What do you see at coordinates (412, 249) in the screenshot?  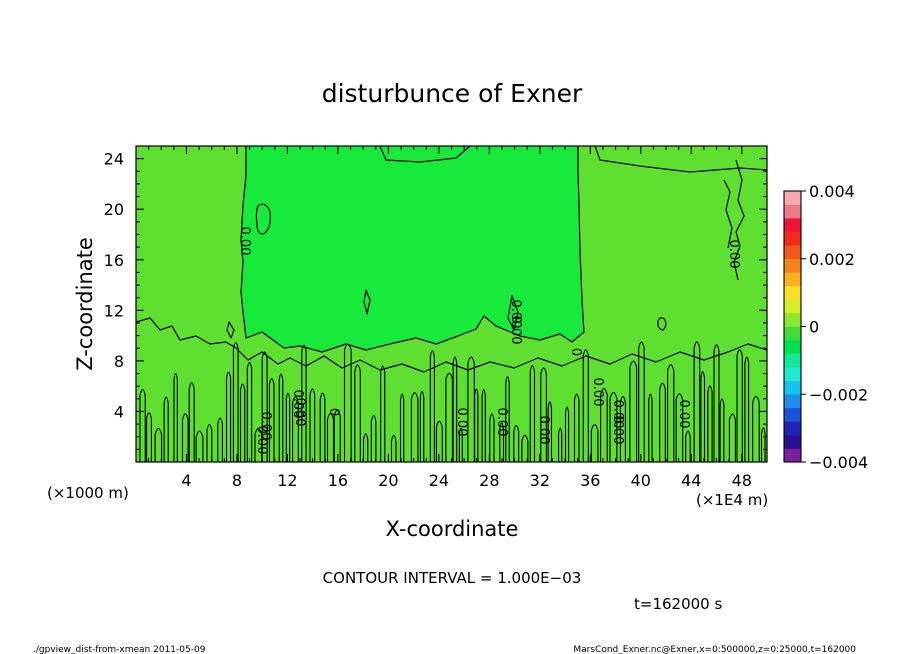 I see `central-region` at bounding box center [412, 249].